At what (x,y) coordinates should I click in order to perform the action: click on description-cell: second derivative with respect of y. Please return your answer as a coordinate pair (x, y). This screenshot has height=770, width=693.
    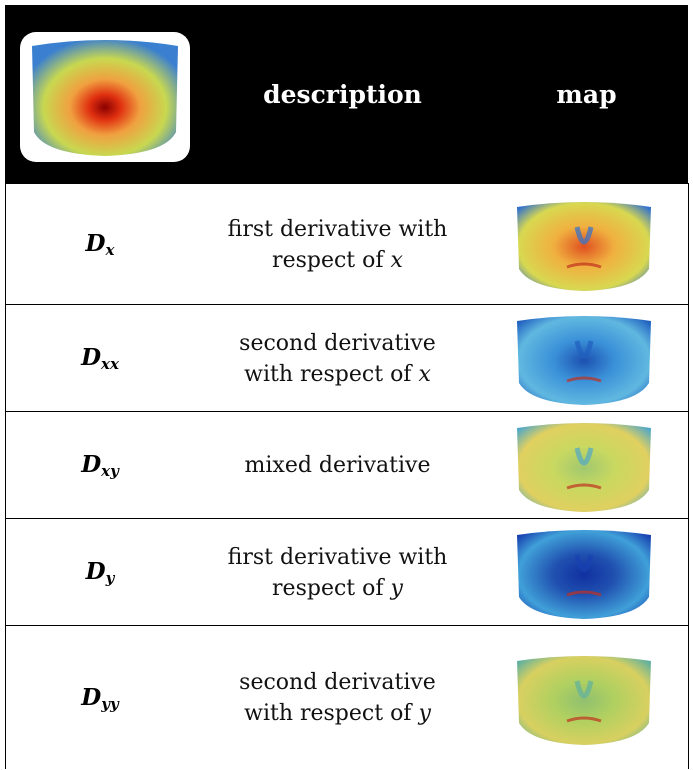
    Looking at the image, I should click on (337, 698).